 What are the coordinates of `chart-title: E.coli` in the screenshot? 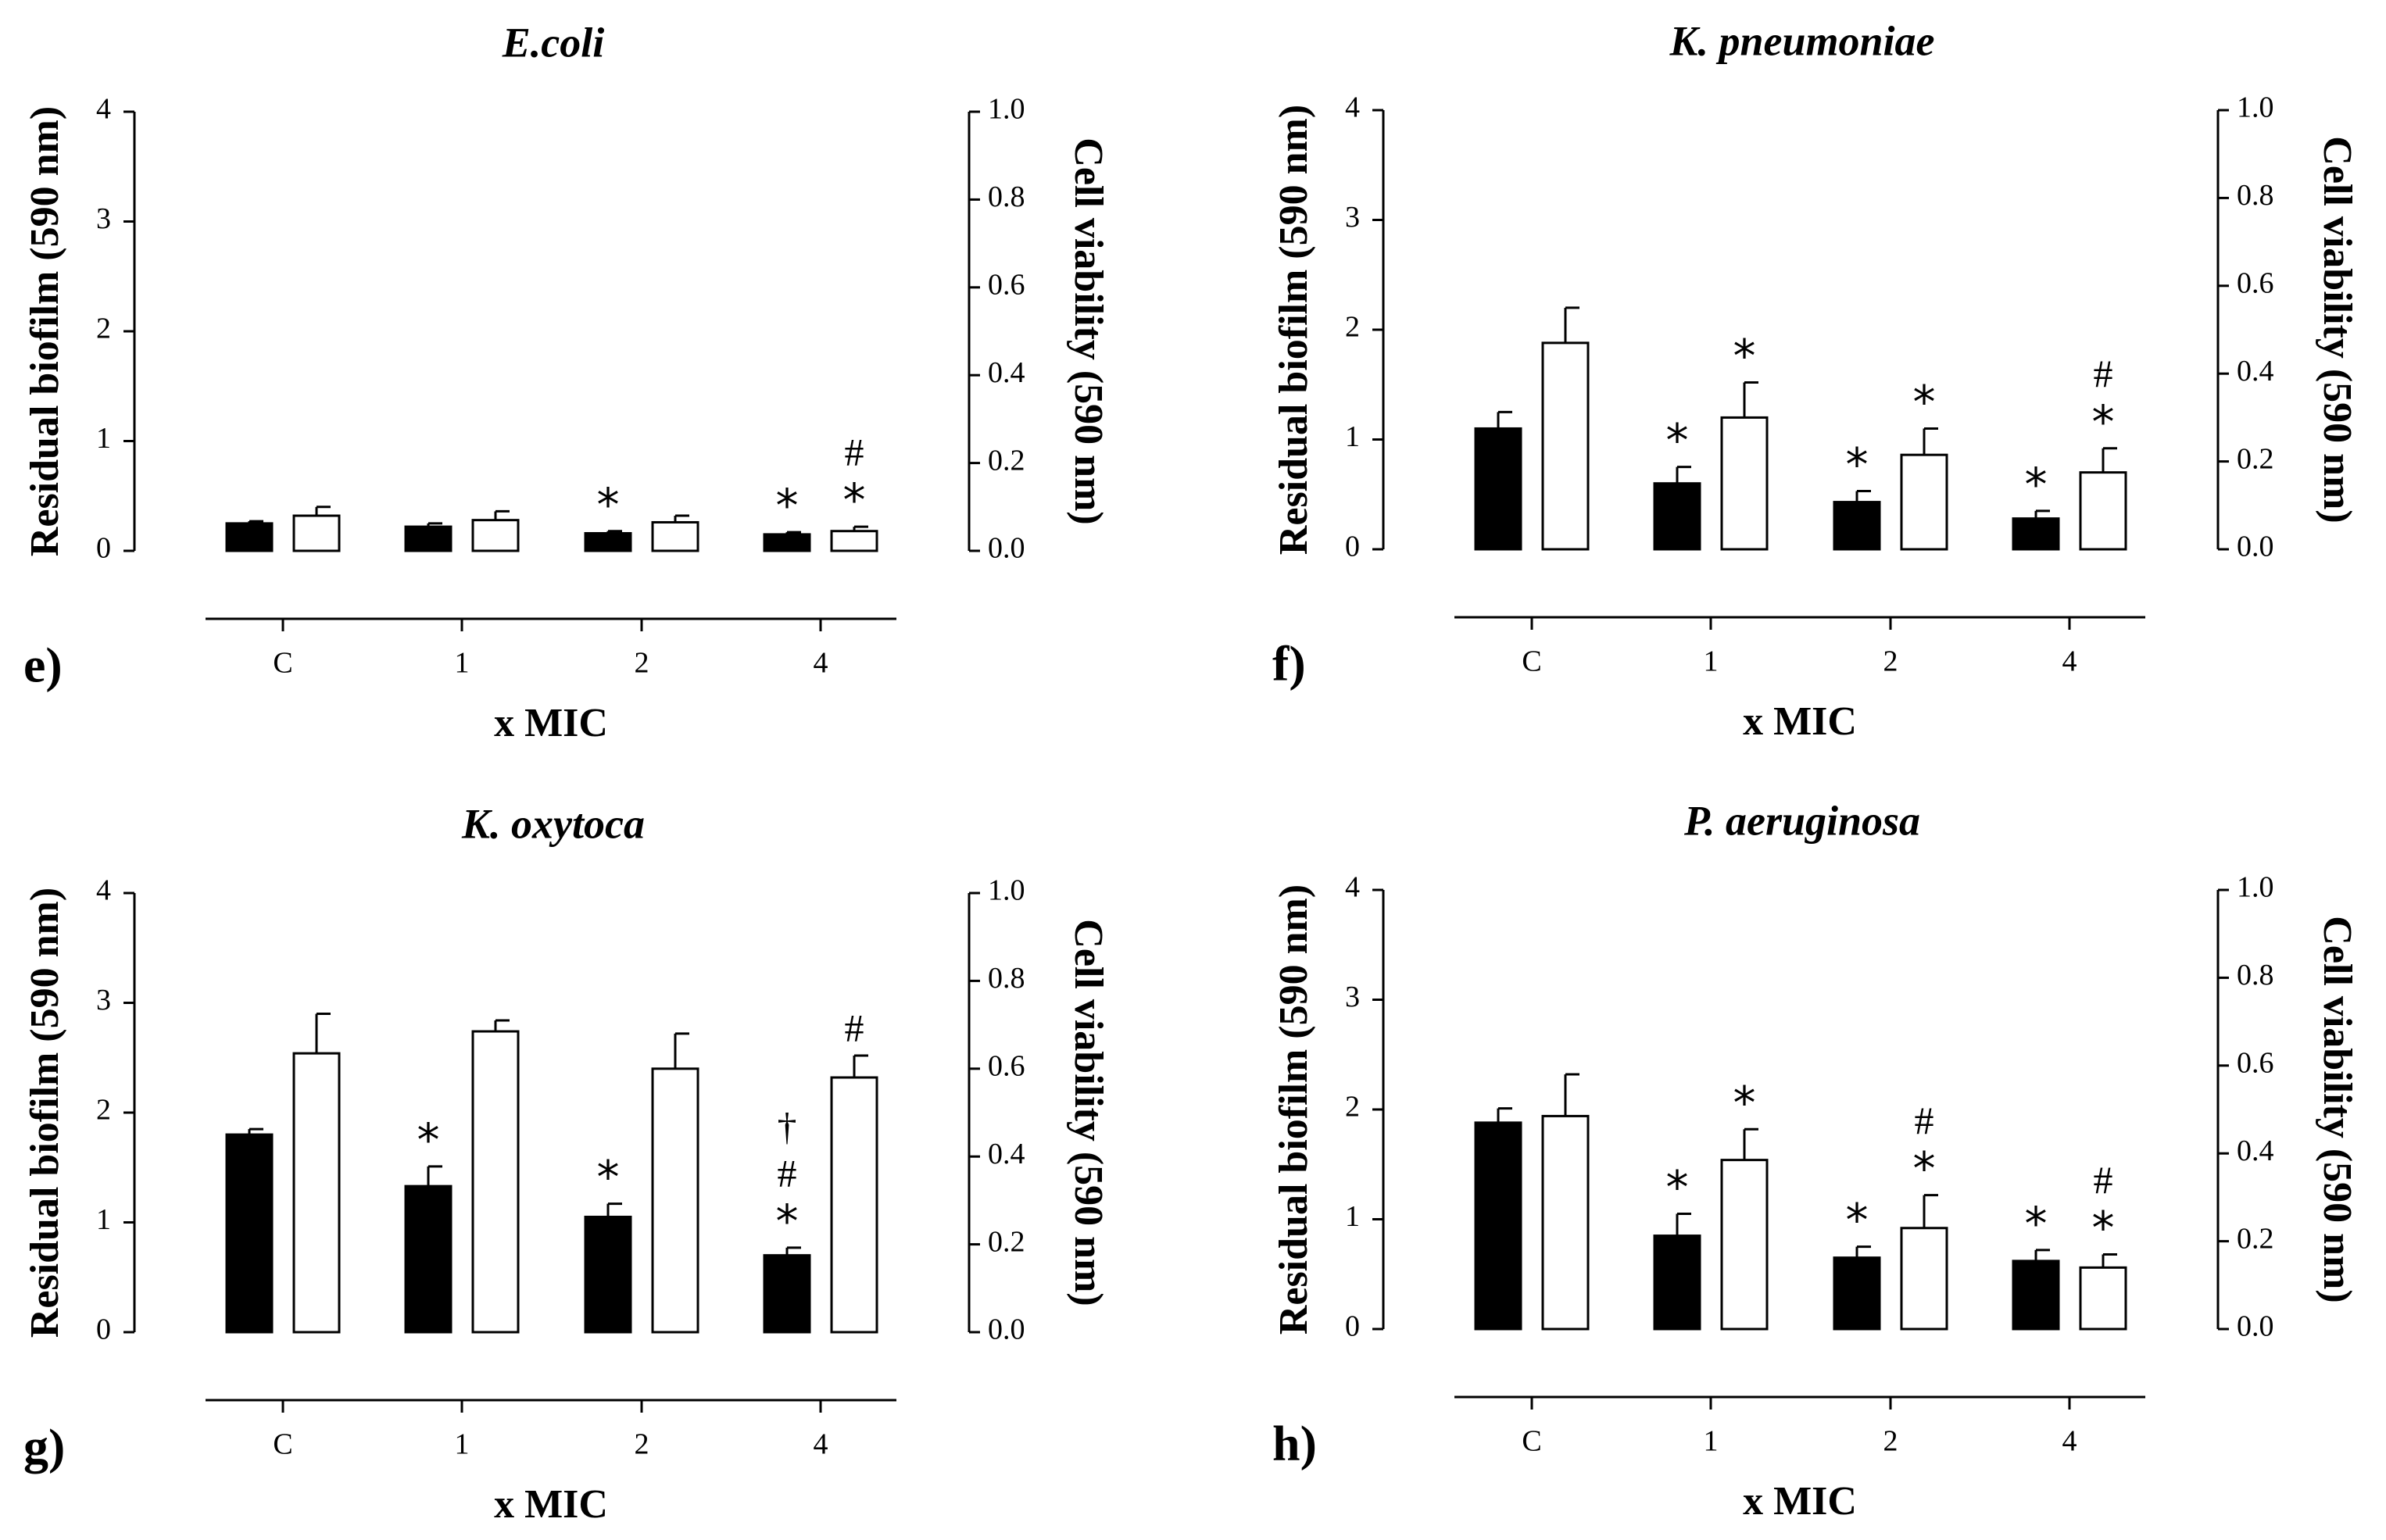 It's located at (553, 42).